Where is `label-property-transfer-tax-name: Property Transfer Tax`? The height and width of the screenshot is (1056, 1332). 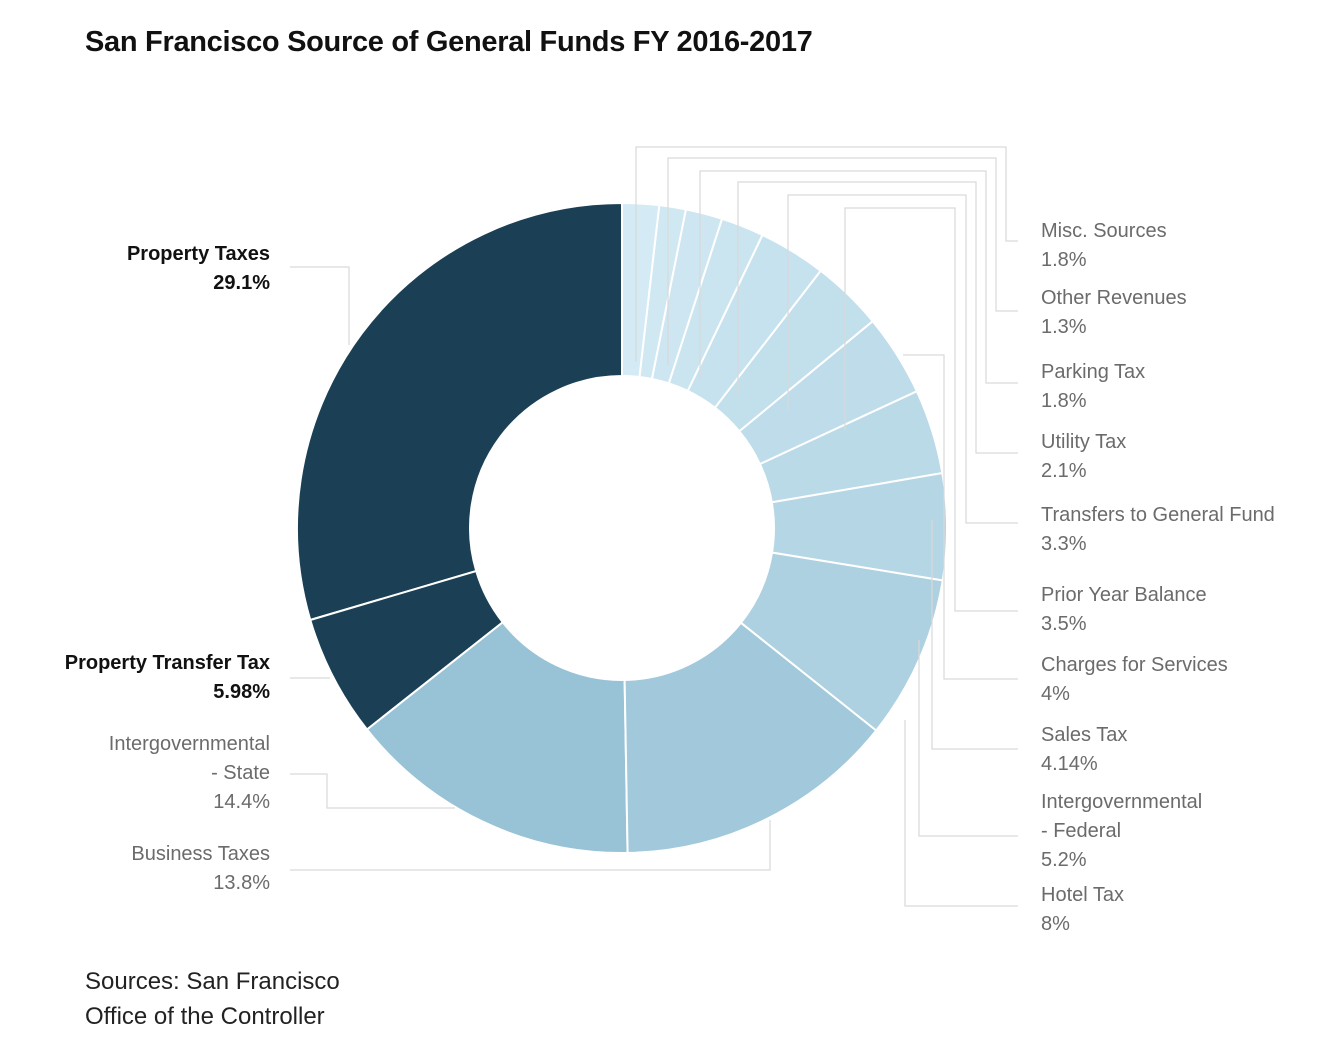 label-property-transfer-tax-name: Property Transfer Tax is located at coordinates (167, 663).